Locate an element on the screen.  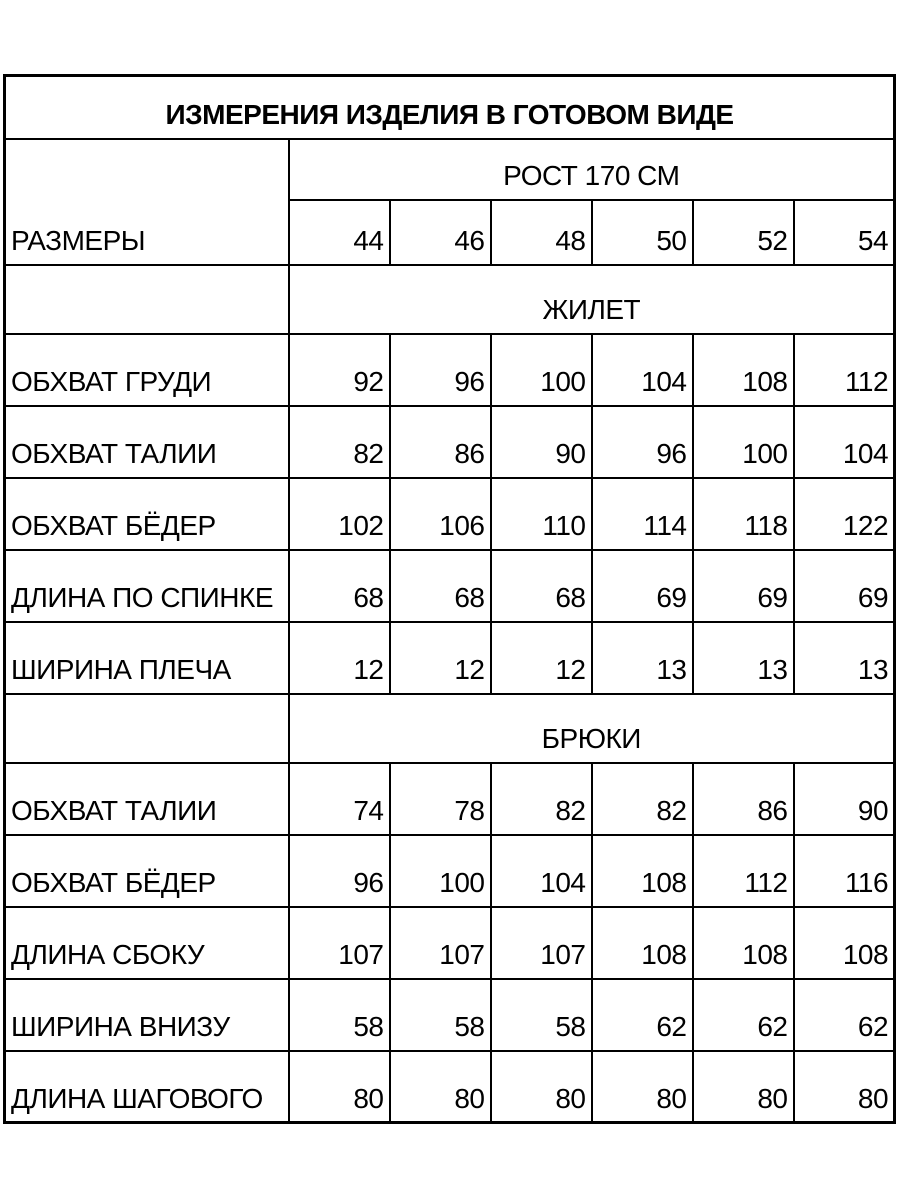
size-cell: 48 is located at coordinates (541, 232).